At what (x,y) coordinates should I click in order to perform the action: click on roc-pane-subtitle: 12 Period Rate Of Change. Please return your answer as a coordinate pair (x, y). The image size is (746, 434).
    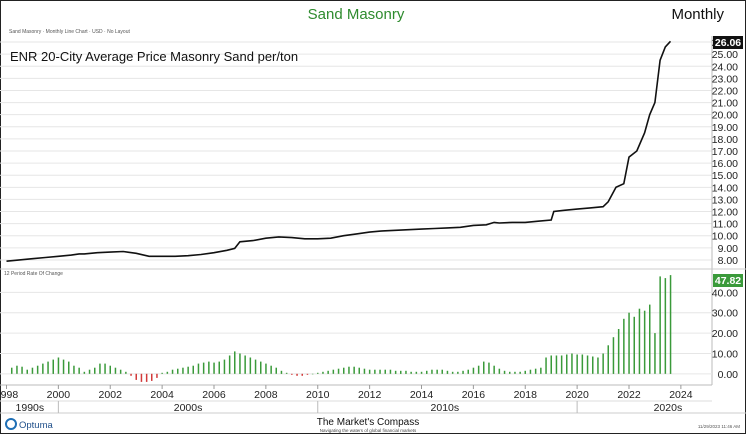
    Looking at the image, I should click on (33, 274).